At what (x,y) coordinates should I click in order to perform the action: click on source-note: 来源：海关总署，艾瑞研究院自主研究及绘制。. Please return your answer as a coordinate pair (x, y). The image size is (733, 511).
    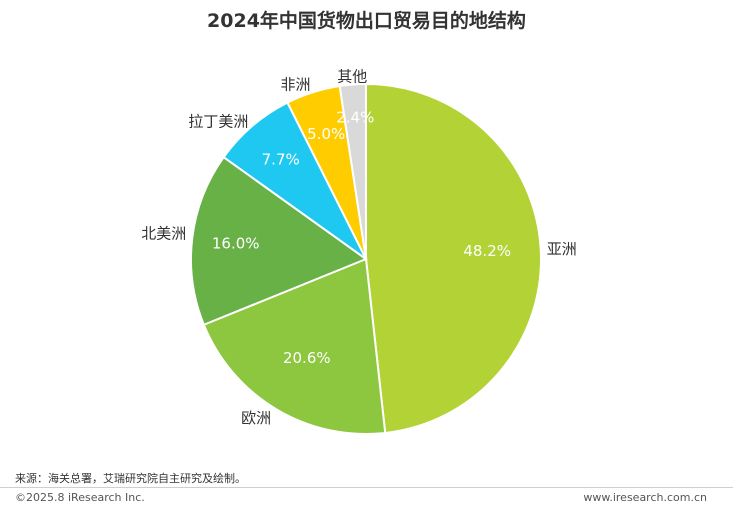
    Looking at the image, I should click on (130, 478).